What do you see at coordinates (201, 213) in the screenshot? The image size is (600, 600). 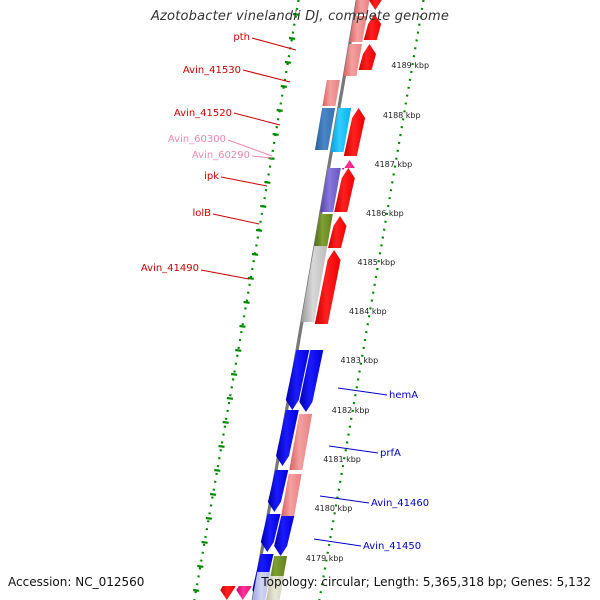 I see `gene-label: lolB` at bounding box center [201, 213].